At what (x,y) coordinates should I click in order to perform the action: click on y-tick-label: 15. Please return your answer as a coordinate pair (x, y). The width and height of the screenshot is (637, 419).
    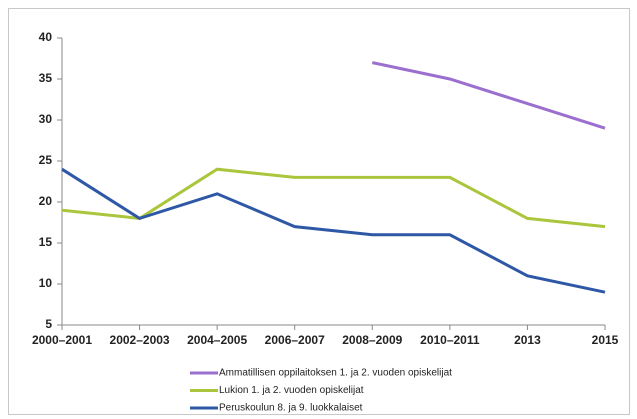
    Looking at the image, I should click on (46, 242).